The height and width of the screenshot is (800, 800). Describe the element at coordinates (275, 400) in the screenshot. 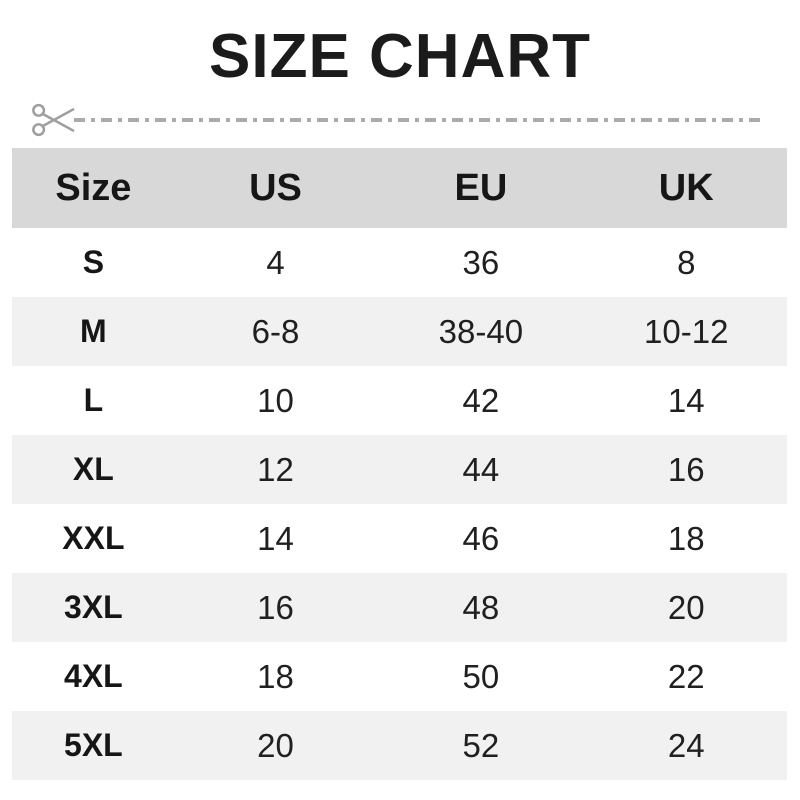

I see `us-cell: 10` at that location.